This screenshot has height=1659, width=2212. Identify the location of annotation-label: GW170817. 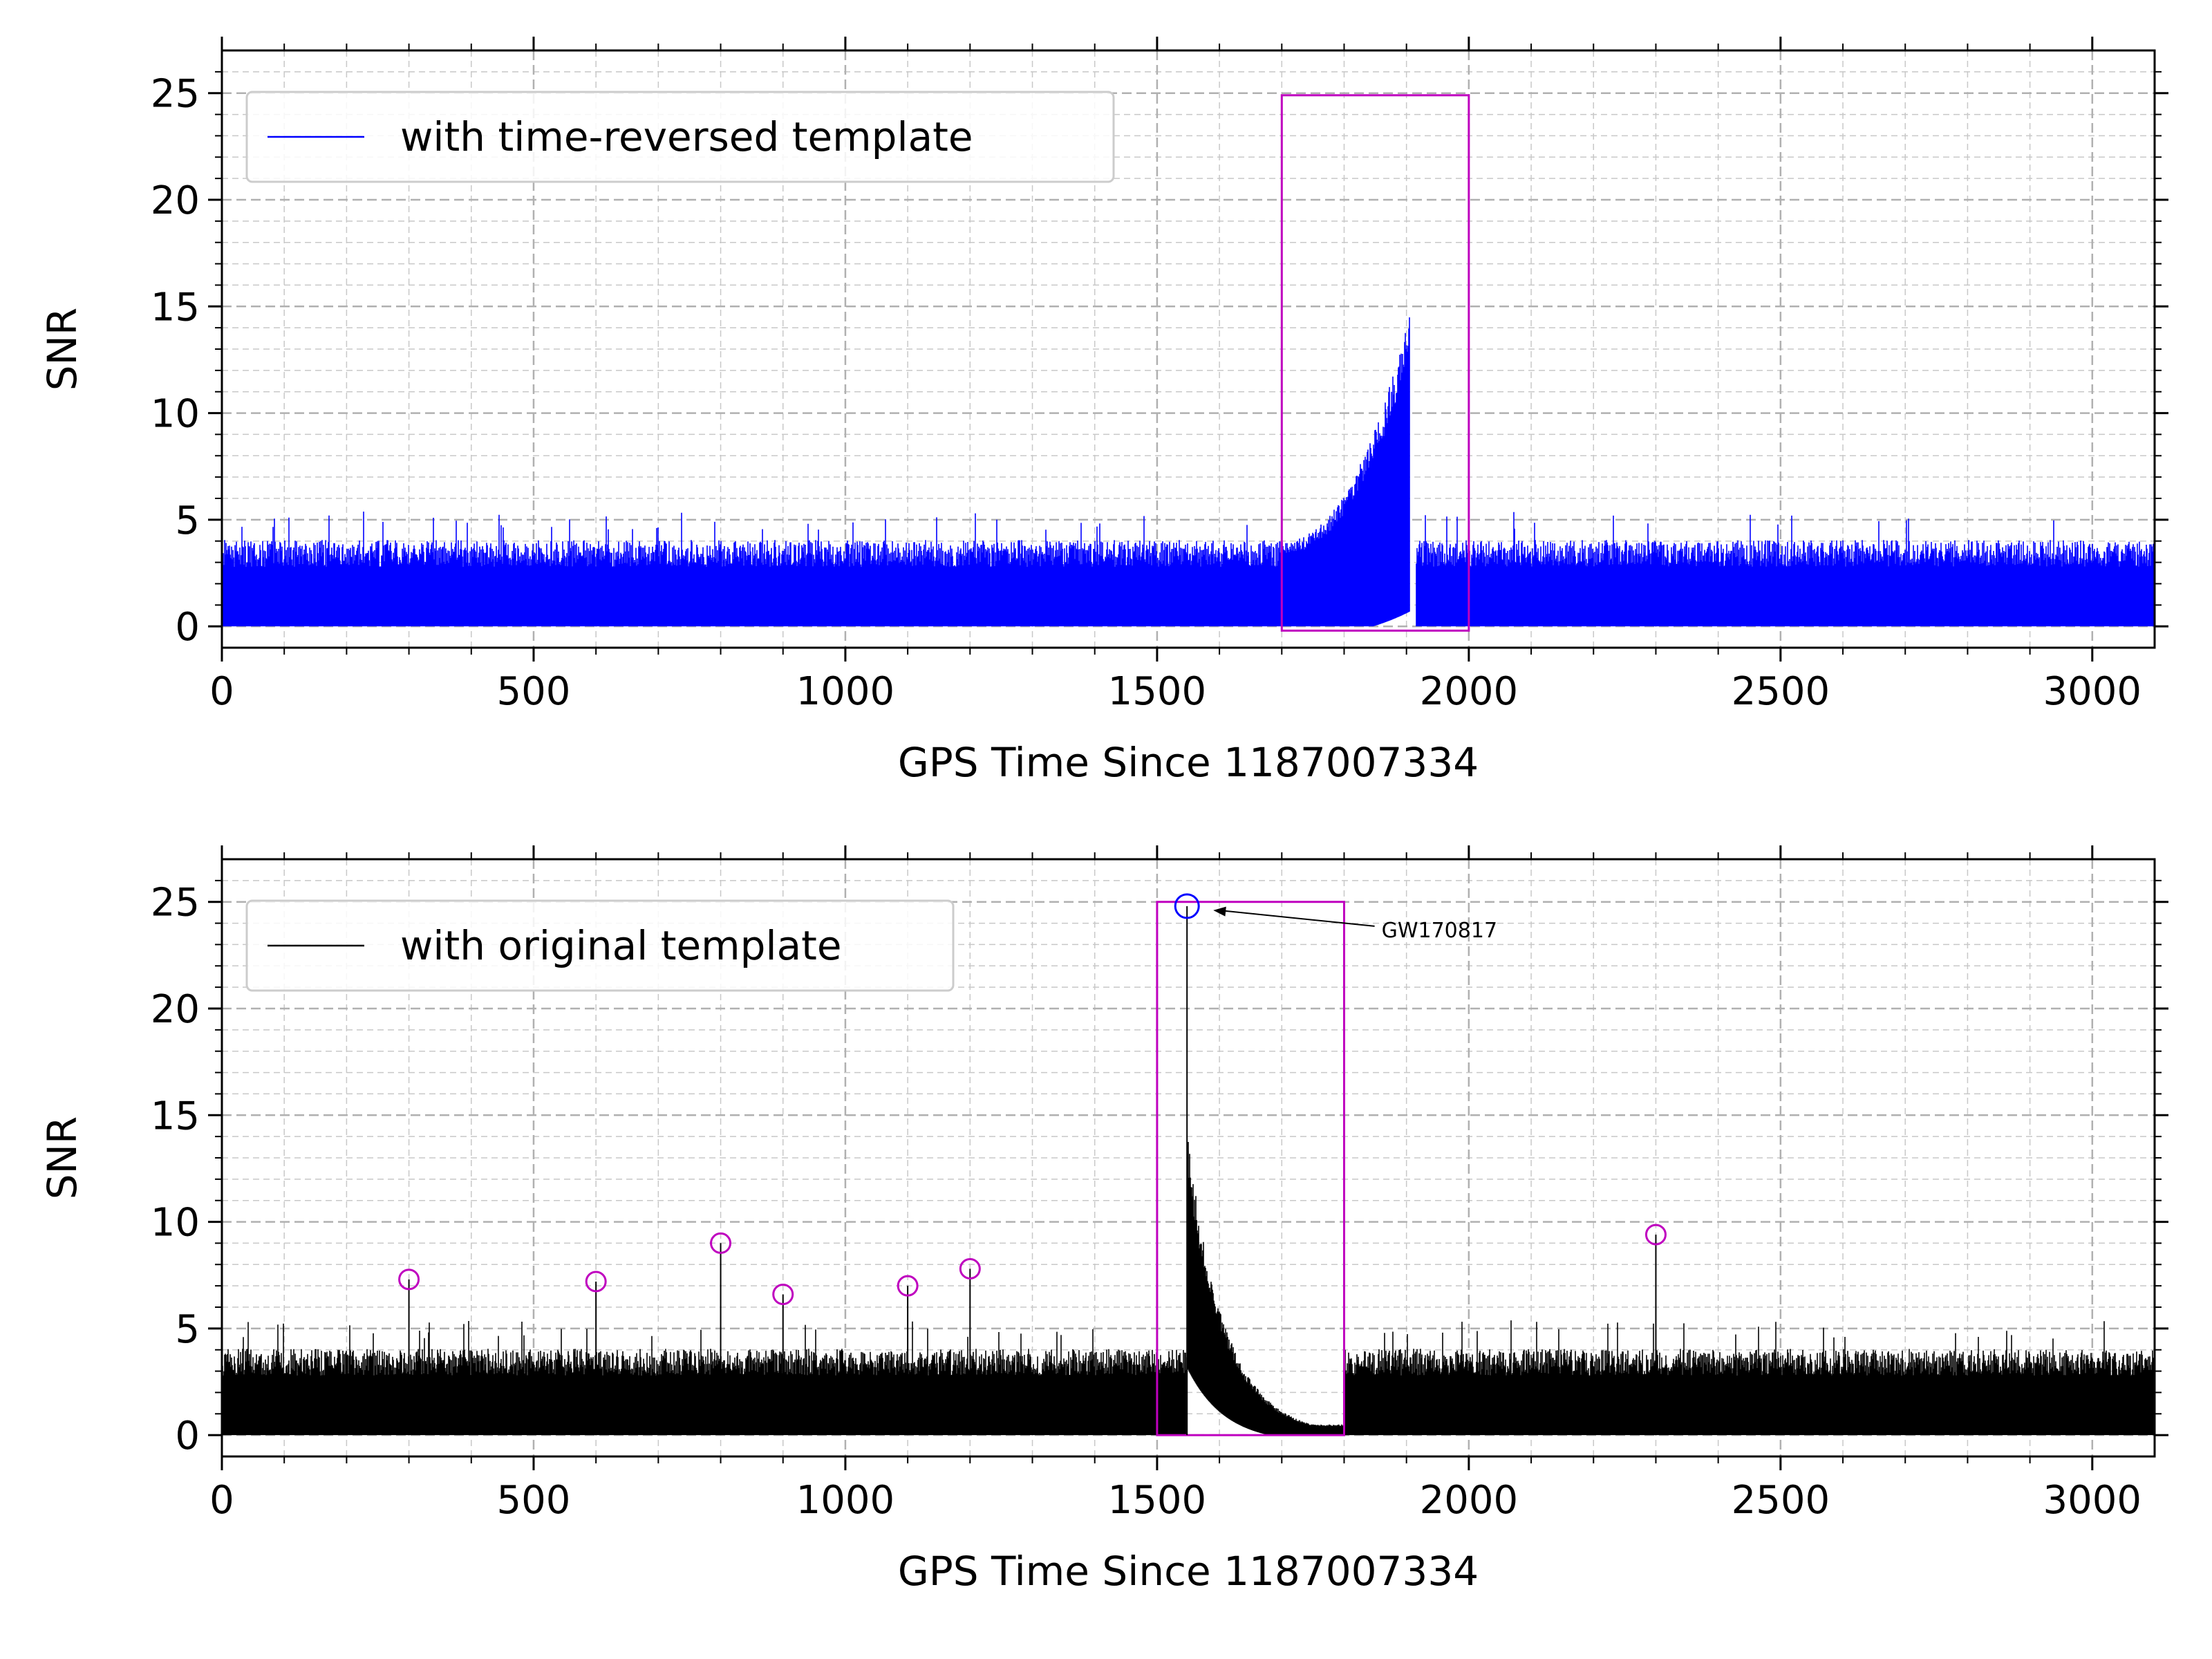
(1440, 931).